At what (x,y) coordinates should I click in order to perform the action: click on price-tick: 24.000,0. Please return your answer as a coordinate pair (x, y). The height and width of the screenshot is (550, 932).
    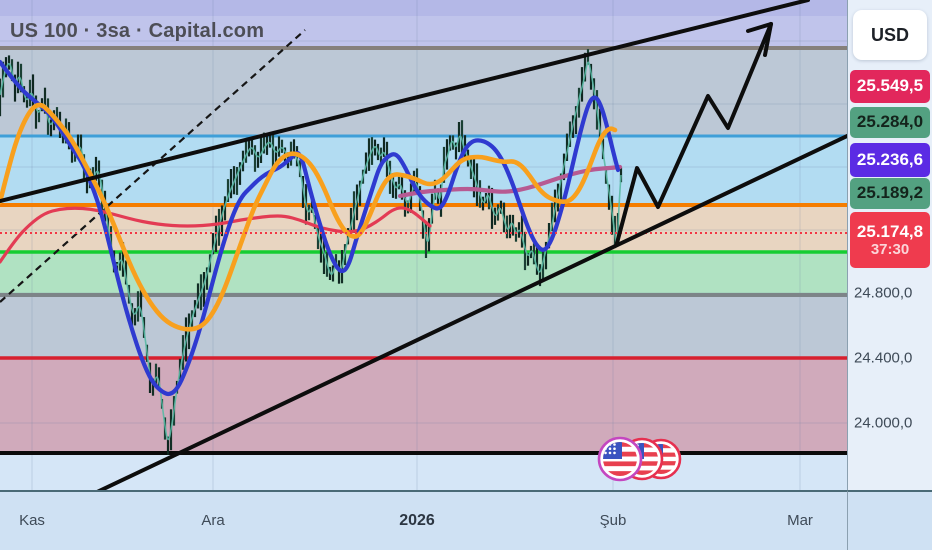
    Looking at the image, I should click on (883, 423).